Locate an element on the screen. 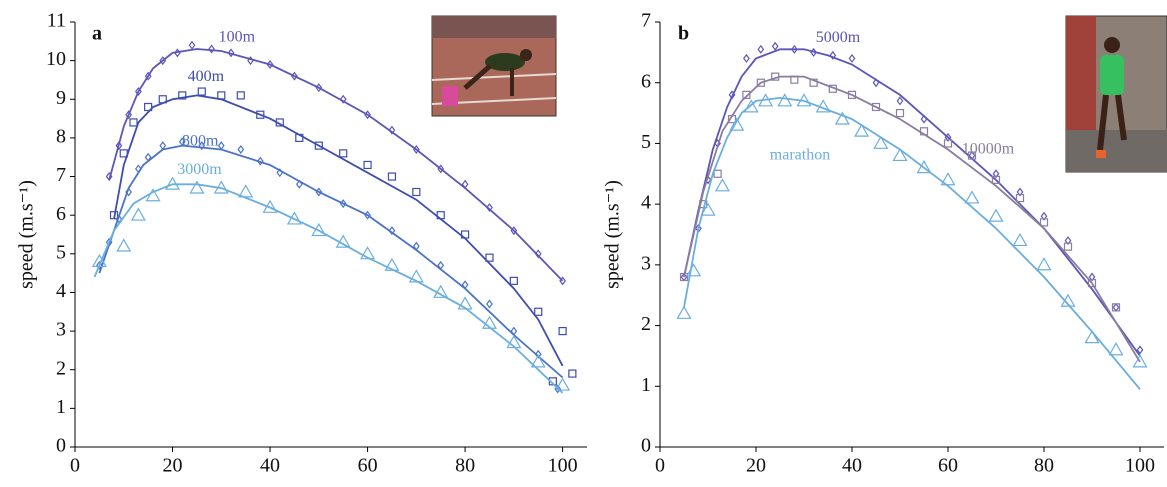  y-tick-label: 10 is located at coordinates (56, 59).